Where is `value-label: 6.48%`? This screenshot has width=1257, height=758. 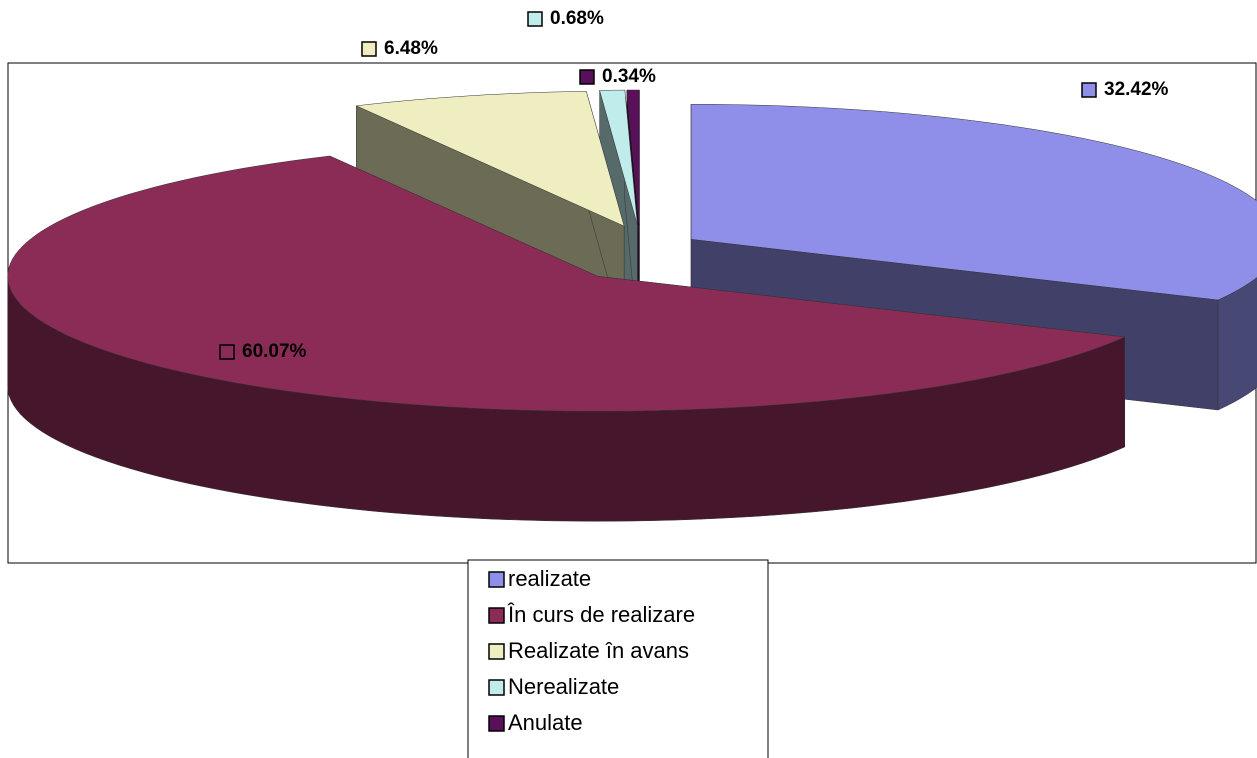
value-label: 6.48% is located at coordinates (411, 48).